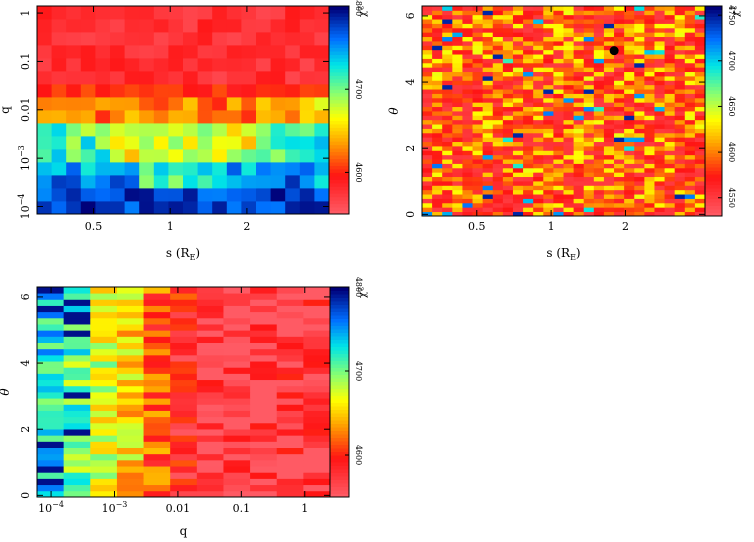 This screenshot has height=542, width=754. Describe the element at coordinates (564, 111) in the screenshot. I see `heatmap-cells` at that location.